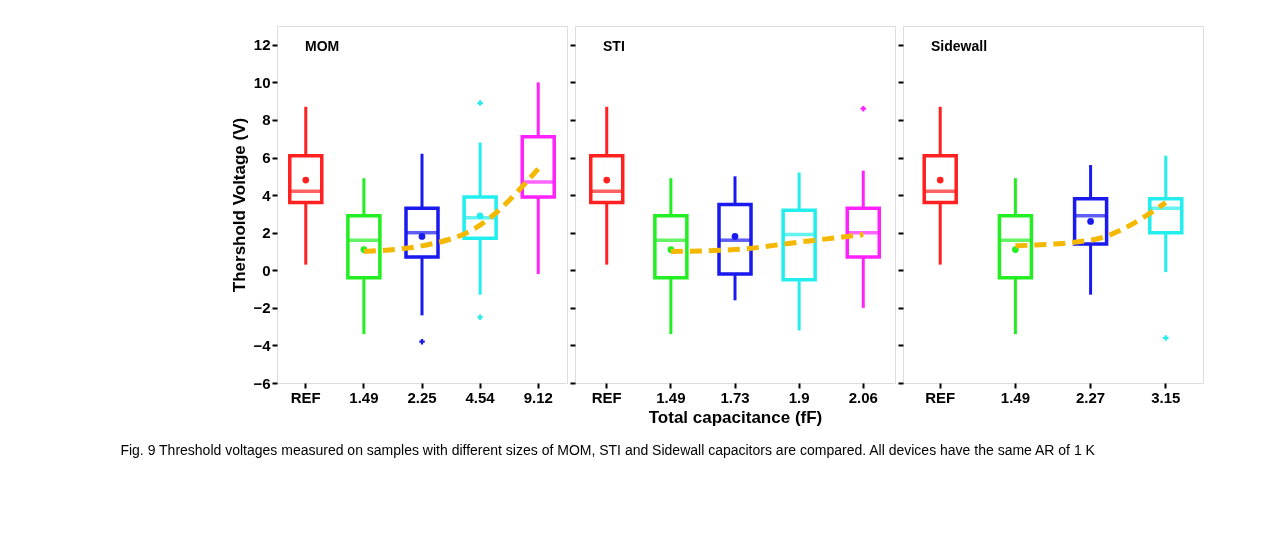 The width and height of the screenshot is (1285, 535). I want to click on y-tick-label: 6, so click(266, 158).